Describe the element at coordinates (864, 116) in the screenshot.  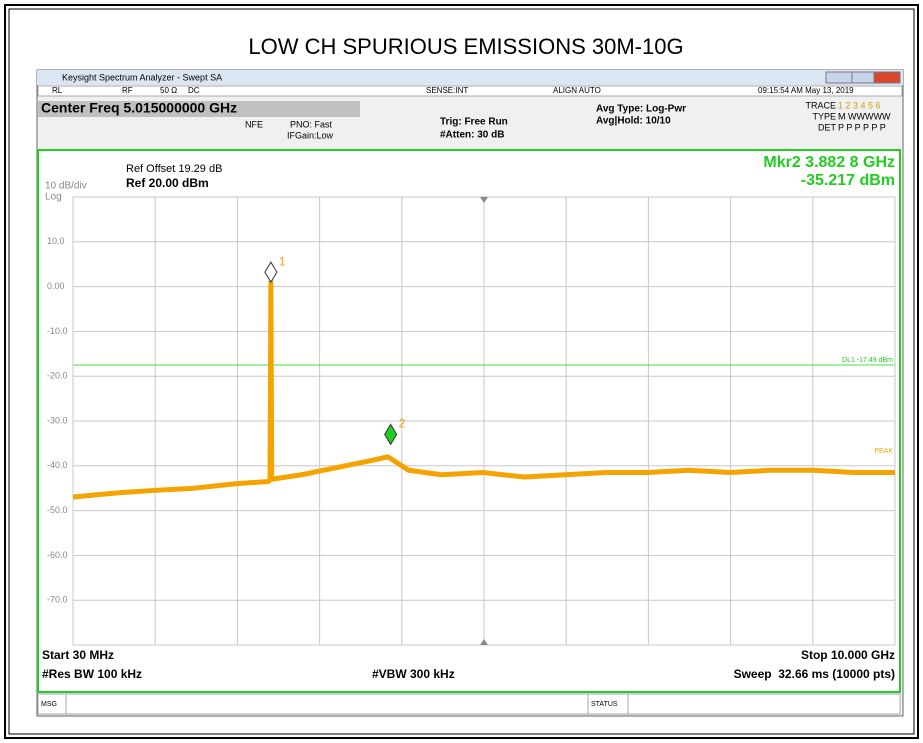
I see `type-val: M WWWWW` at that location.